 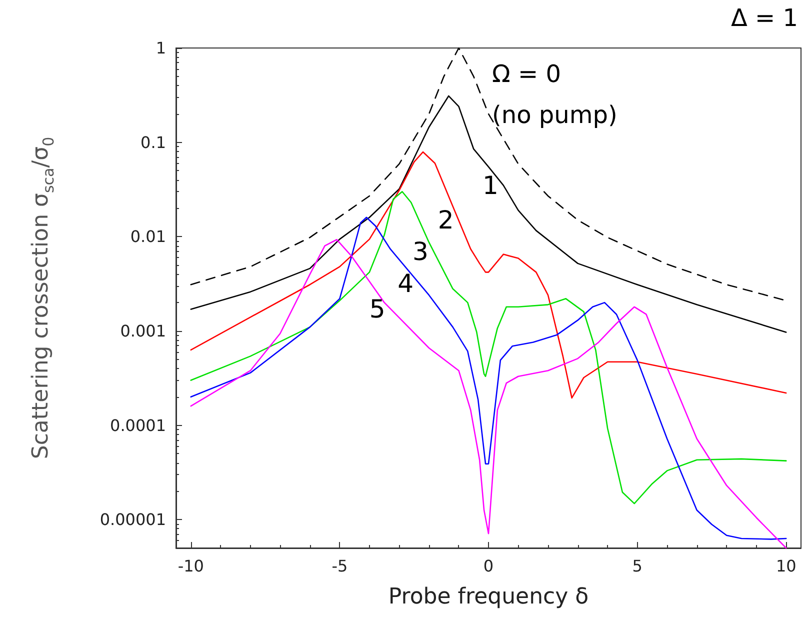 What do you see at coordinates (420, 251) in the screenshot?
I see `annotation: 3` at bounding box center [420, 251].